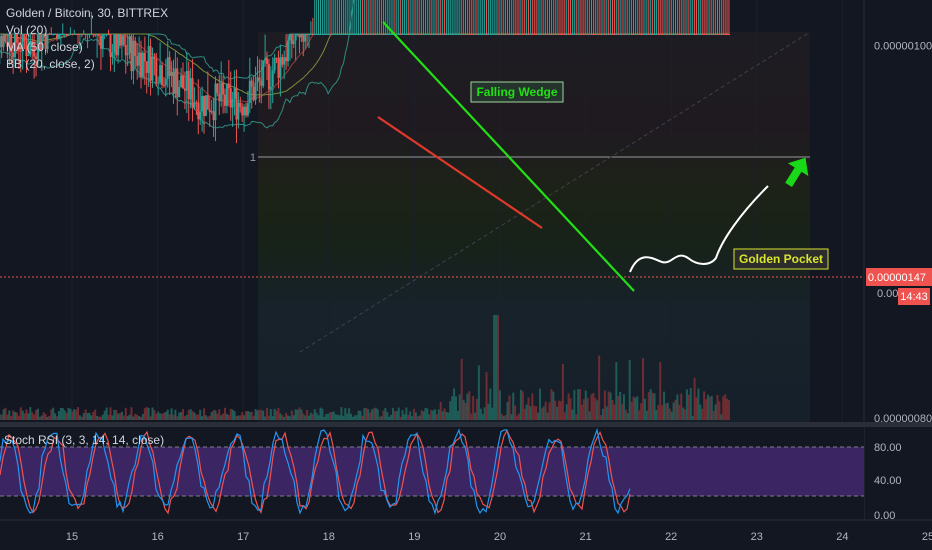  What do you see at coordinates (315, 471) in the screenshot?
I see `stoch-rsi-lines` at bounding box center [315, 471].